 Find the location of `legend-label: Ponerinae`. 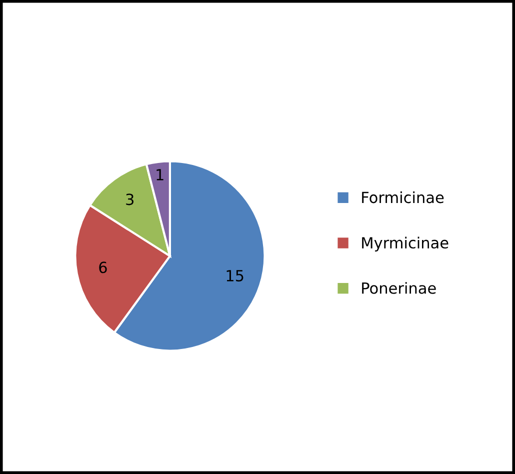

legend-label: Ponerinae is located at coordinates (399, 288).